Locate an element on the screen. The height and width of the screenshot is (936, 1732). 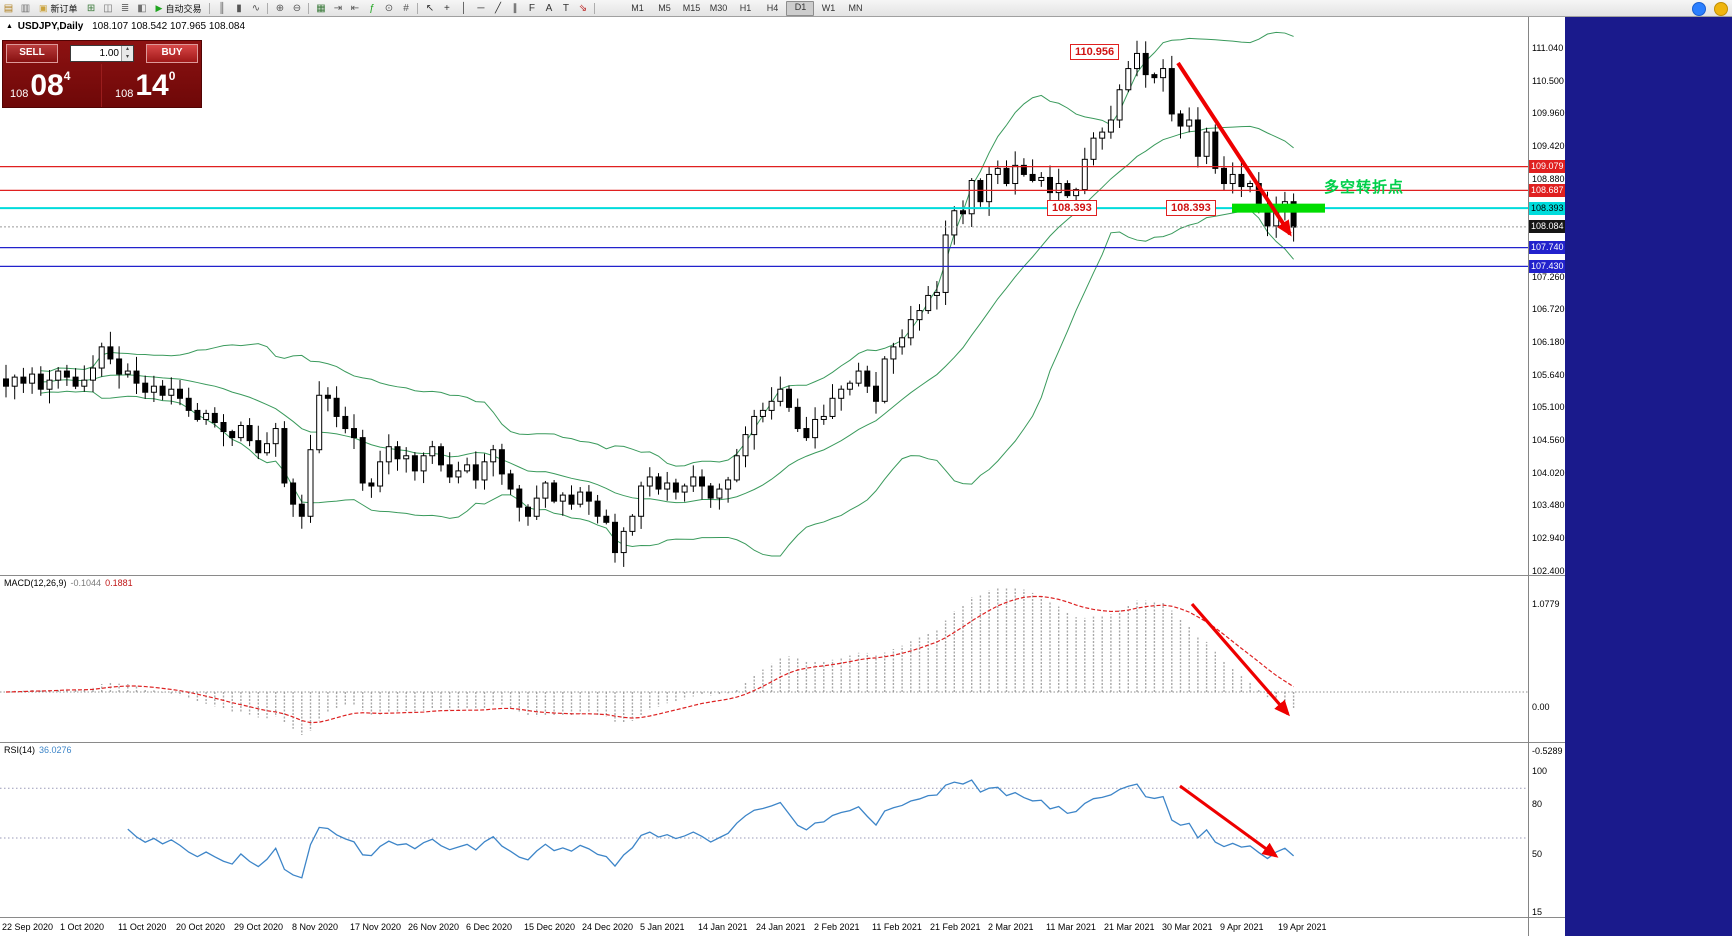
auto-trading-button-label: 自动交易 is located at coordinates (183, 8).